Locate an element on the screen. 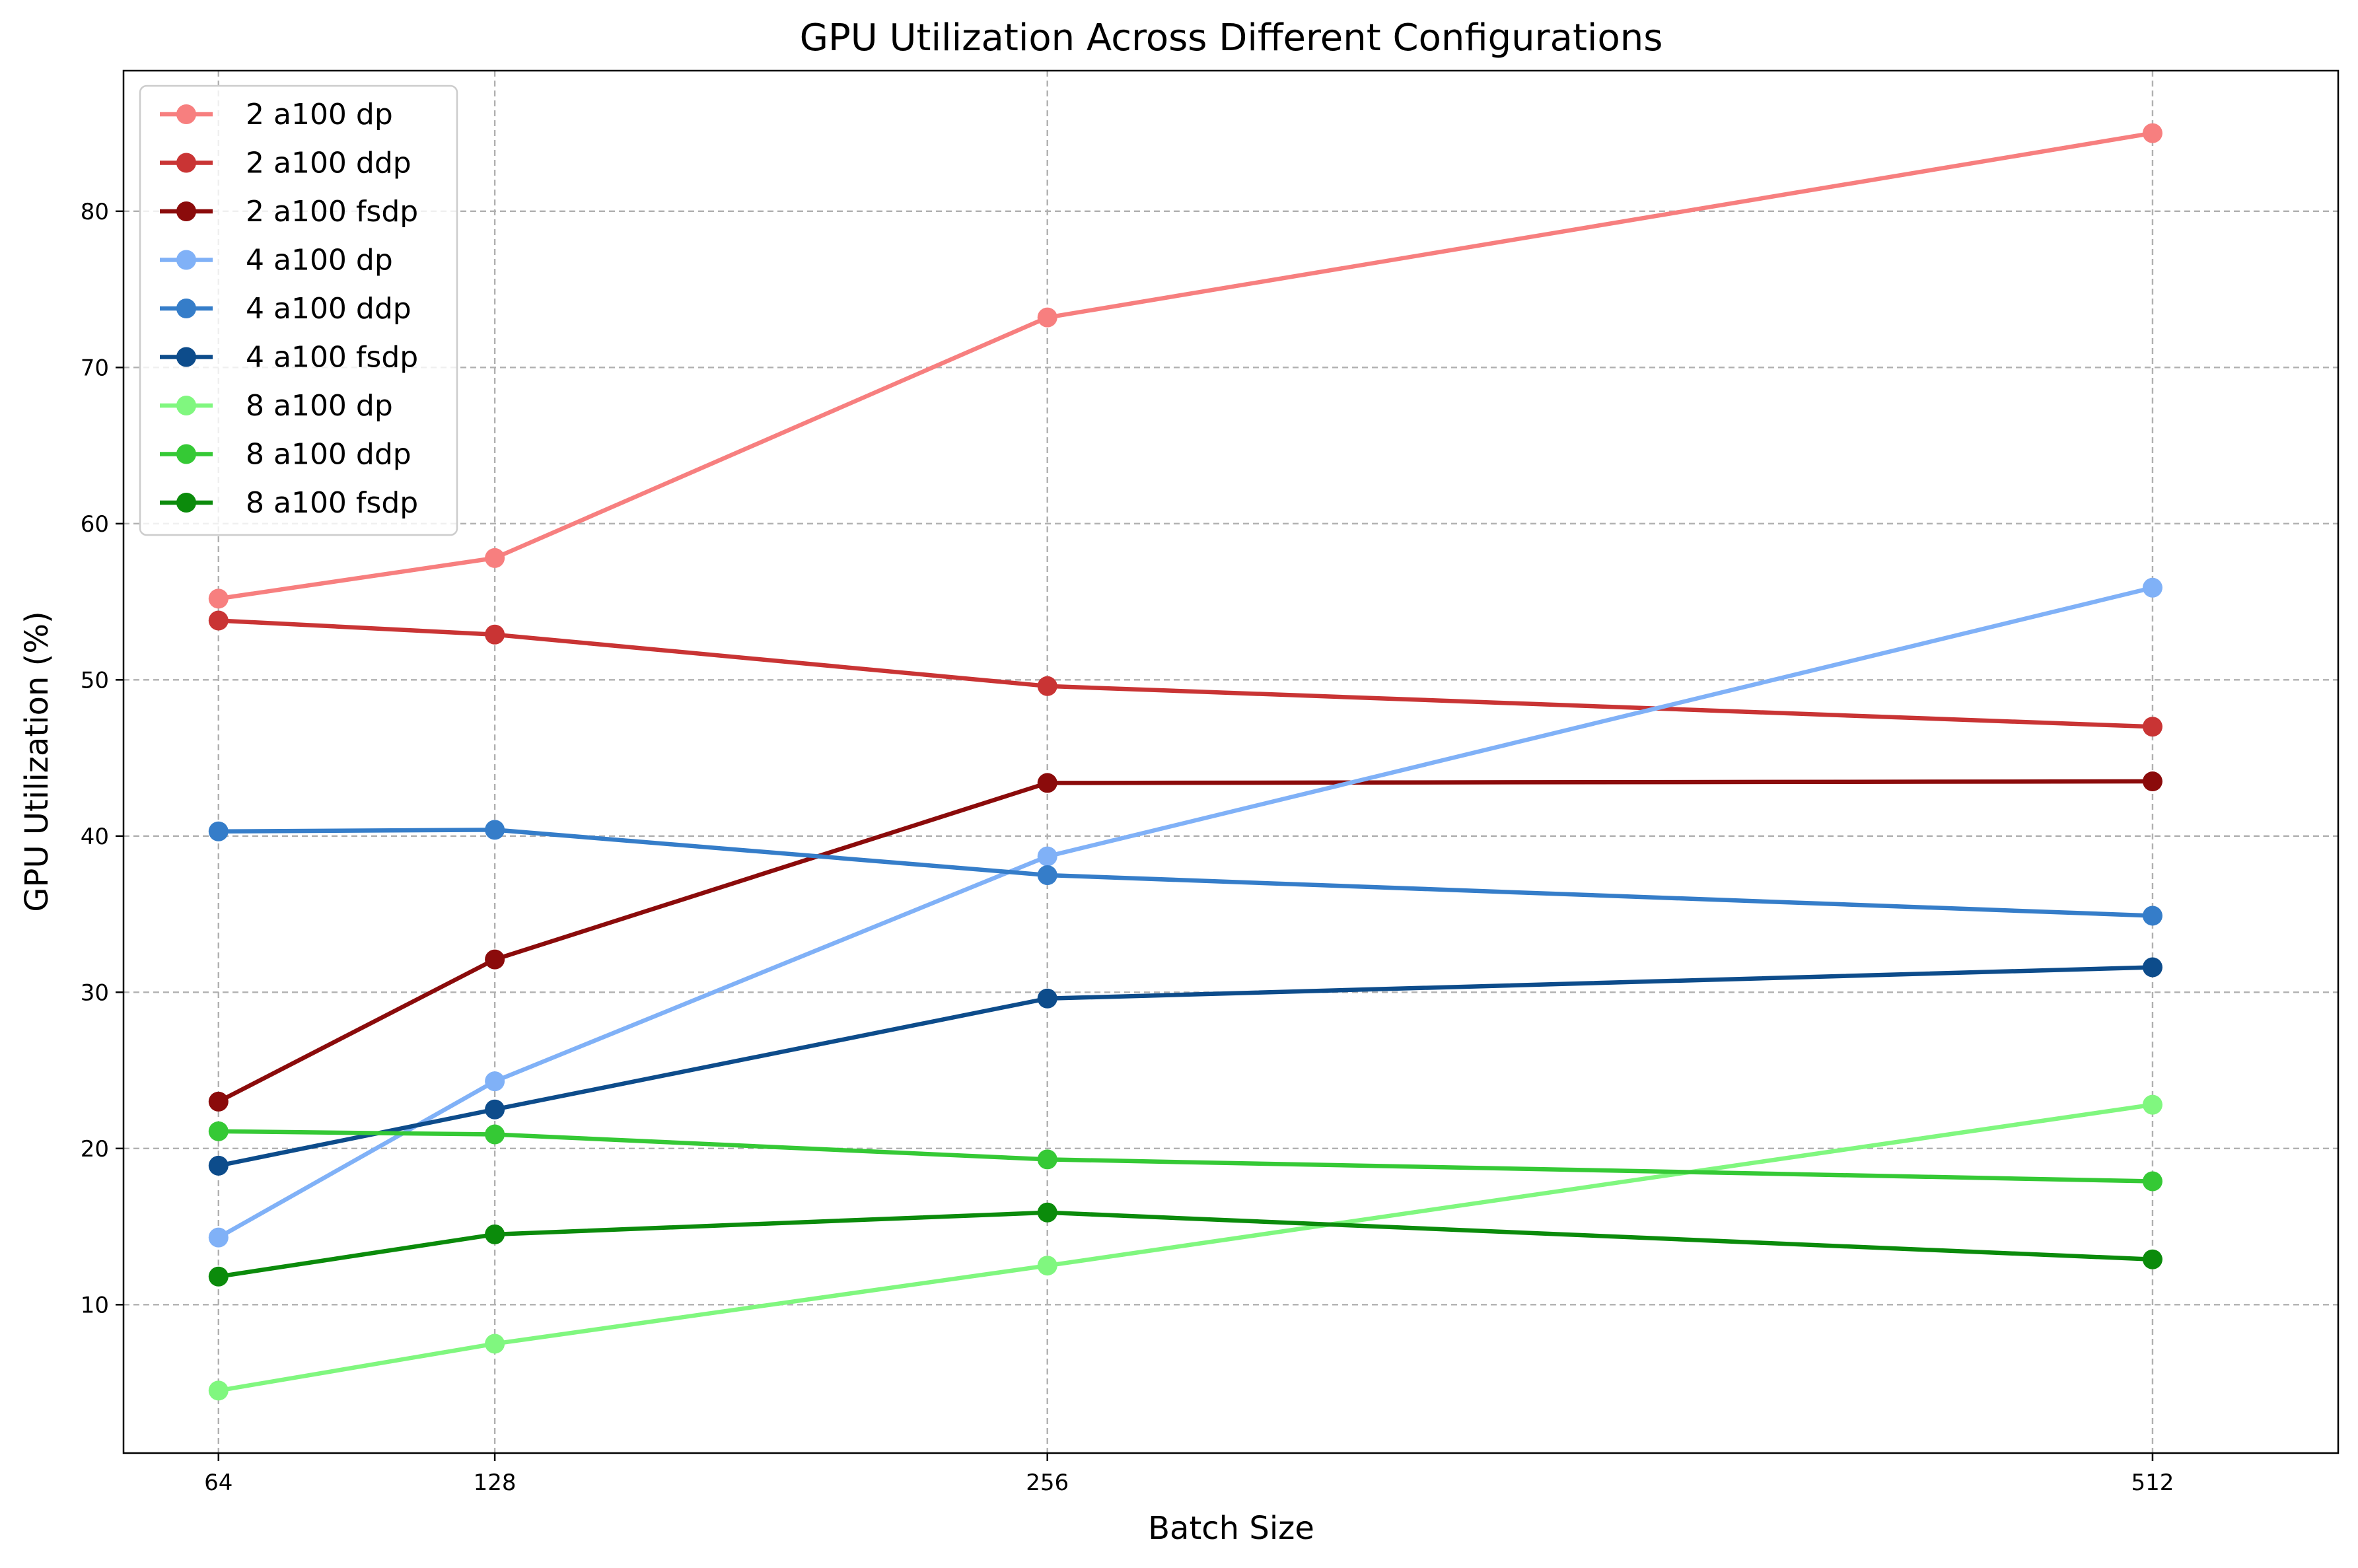 This screenshot has width=2358, height=1568. y-tick-label: 80 is located at coordinates (95, 212).